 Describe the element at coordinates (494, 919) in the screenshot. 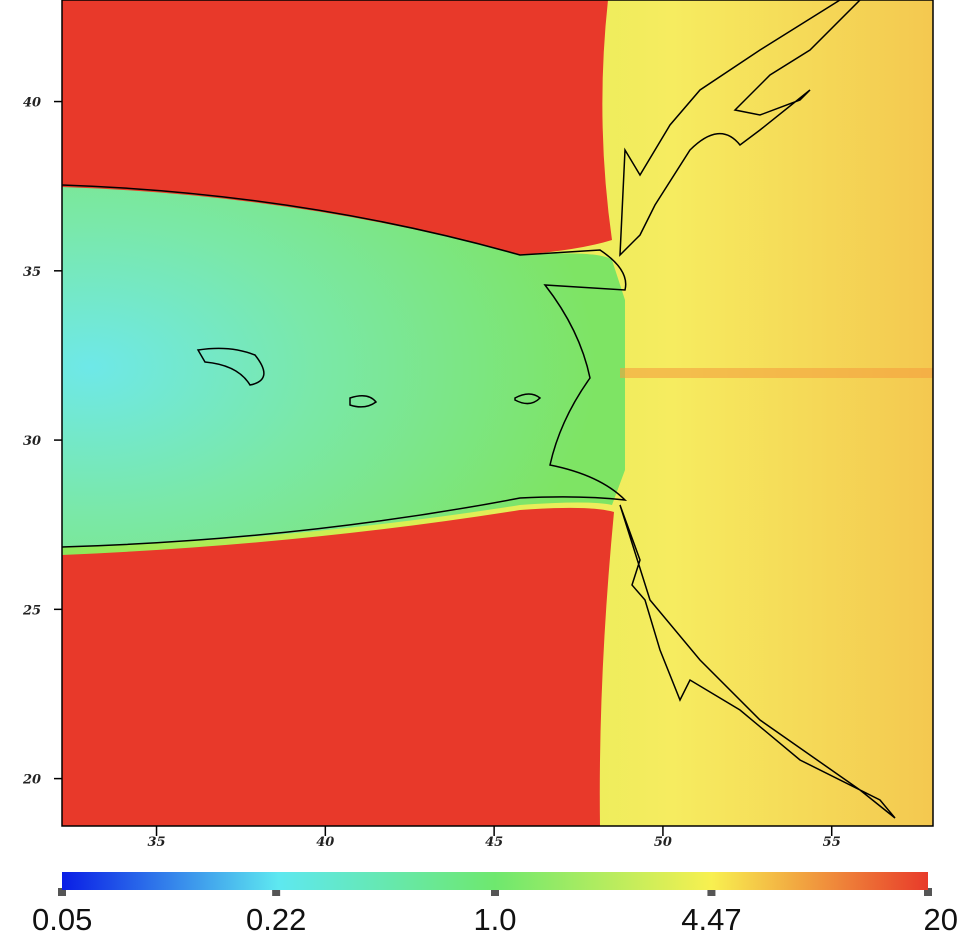

I see `colorbar-tick-label: 1.0` at that location.